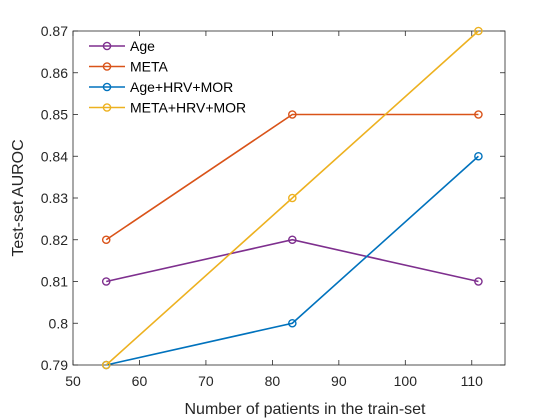 The image size is (560, 420). I want to click on y-tick-label: 0.81, so click(54, 282).